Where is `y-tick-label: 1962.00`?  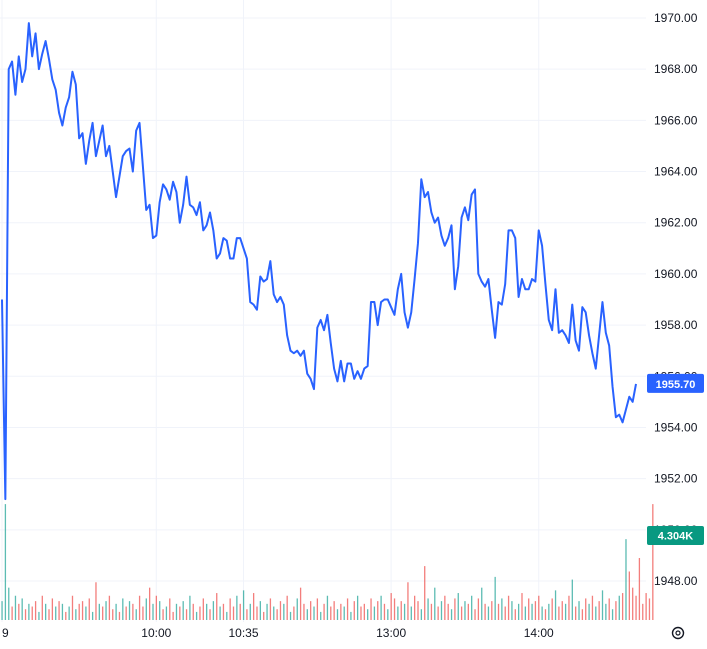 y-tick-label: 1962.00 is located at coordinates (676, 223).